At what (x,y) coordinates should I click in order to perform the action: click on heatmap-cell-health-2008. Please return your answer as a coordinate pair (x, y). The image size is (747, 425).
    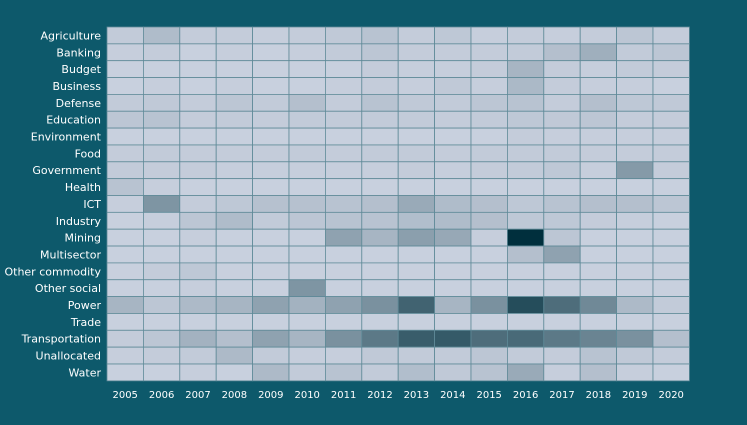
    Looking at the image, I should click on (234, 187).